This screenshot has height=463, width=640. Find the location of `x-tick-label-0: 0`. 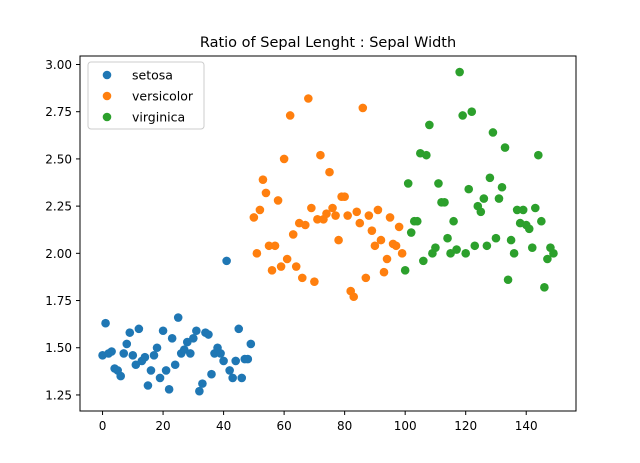

x-tick-label-0: 0 is located at coordinates (103, 426).